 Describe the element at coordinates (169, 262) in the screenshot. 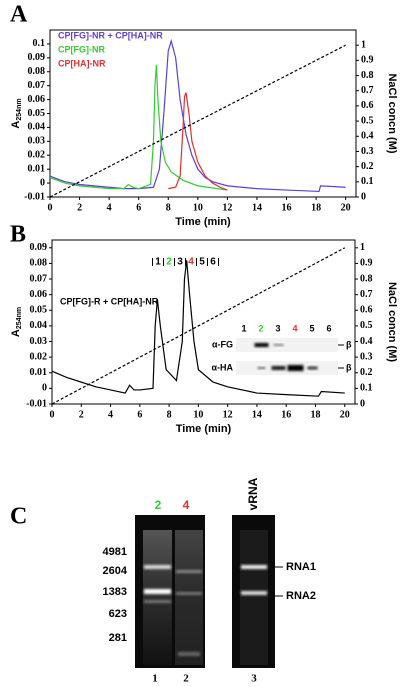

I see `fraction-label: 2` at that location.